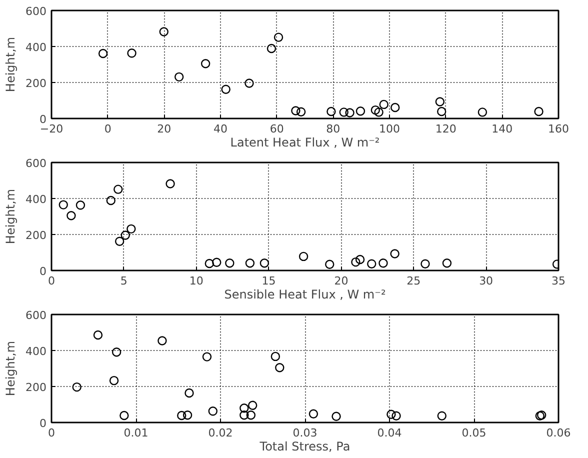  What do you see at coordinates (220, 433) in the screenshot?
I see `x-tick-label: 0.02` at bounding box center [220, 433].